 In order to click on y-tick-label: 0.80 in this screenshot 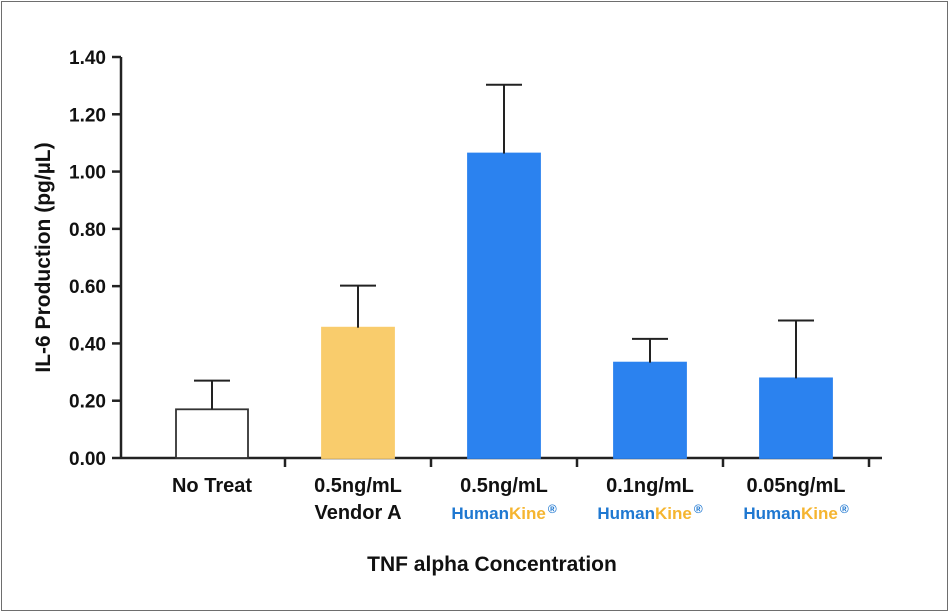, I will do `click(87, 230)`.